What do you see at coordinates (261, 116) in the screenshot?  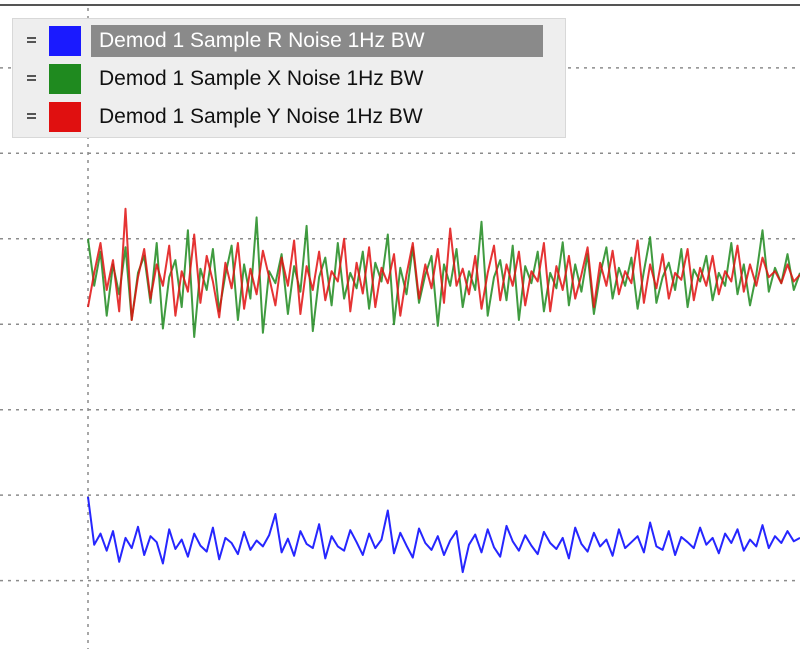 I see `legend-label-y-noise: Demod 1 Sample Y Noise 1Hz BW` at bounding box center [261, 116].